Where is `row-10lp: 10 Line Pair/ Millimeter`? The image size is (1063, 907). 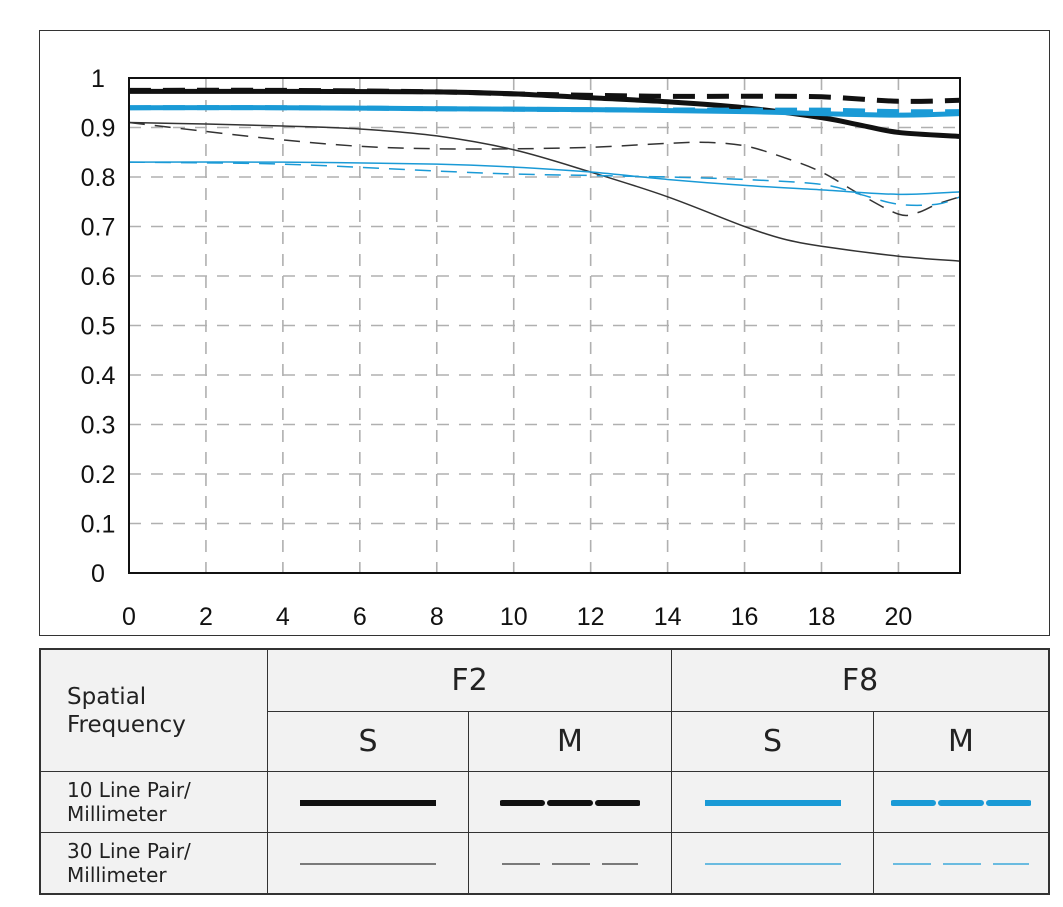 row-10lp: 10 Line Pair/ Millimeter is located at coordinates (154, 802).